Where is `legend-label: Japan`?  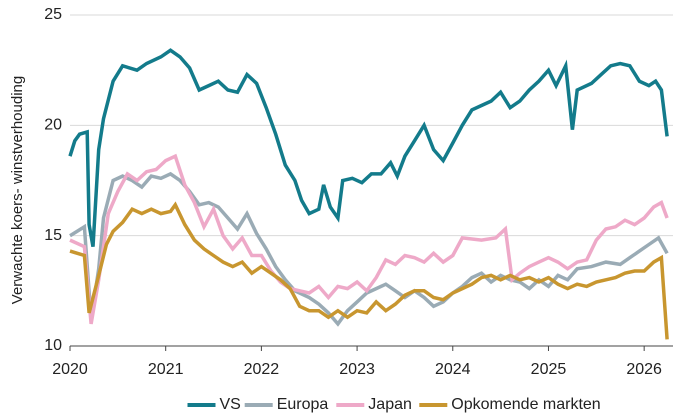 legend-label: Japan is located at coordinates (390, 404).